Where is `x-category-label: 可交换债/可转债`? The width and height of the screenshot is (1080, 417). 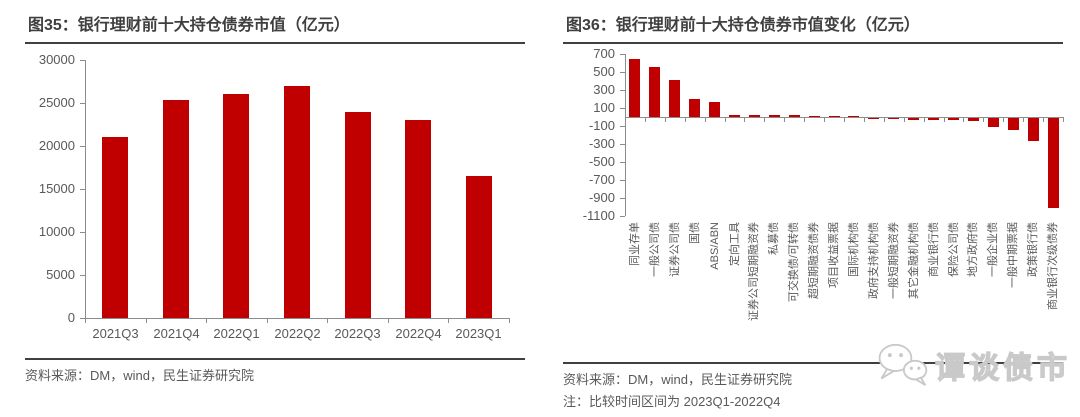
x-category-label: 可交换债/可转债 is located at coordinates (794, 262).